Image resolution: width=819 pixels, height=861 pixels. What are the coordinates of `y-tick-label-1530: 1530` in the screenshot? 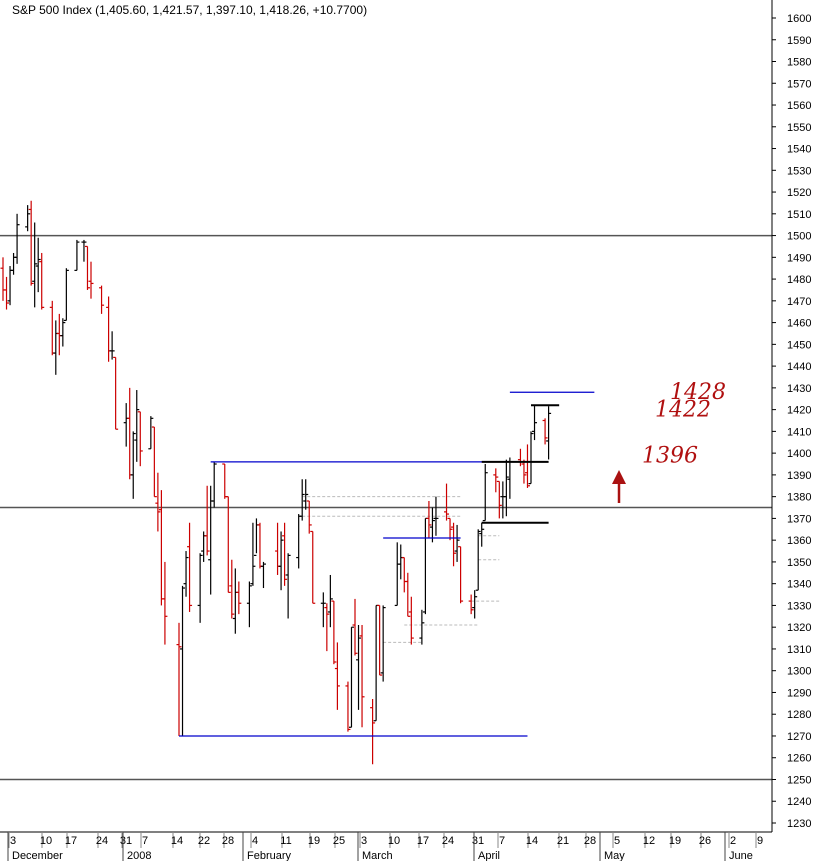 It's located at (799, 171).